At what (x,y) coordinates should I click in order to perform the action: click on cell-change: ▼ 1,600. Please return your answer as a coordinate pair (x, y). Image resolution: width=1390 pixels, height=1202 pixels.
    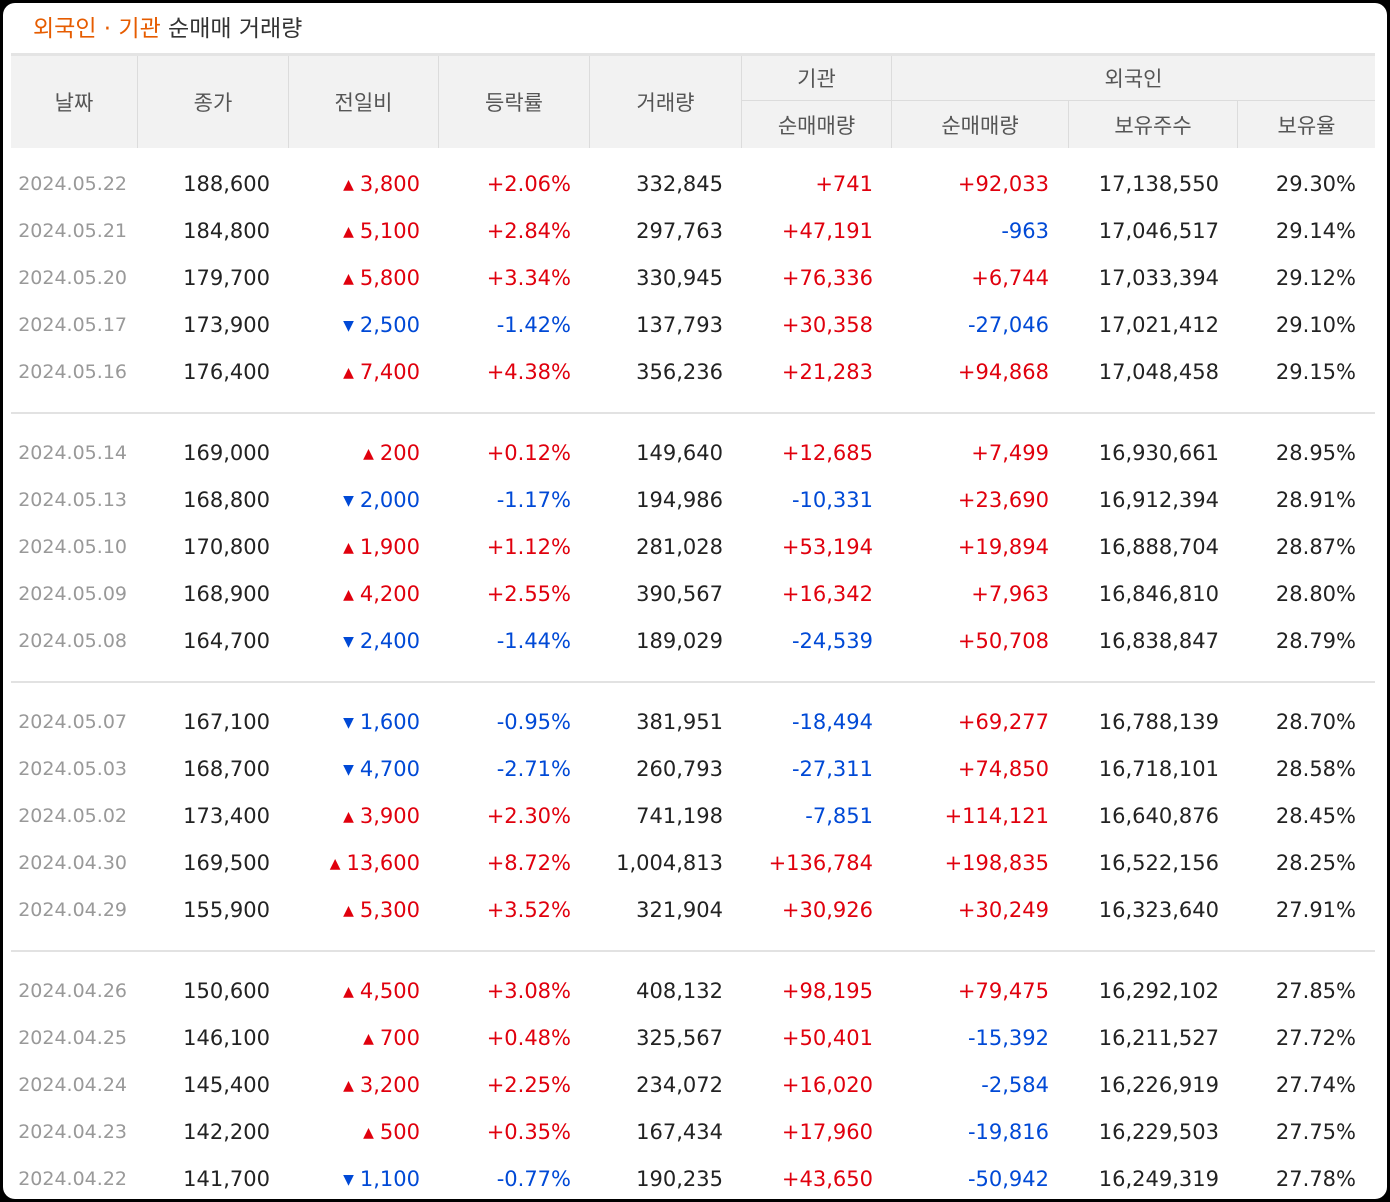
    Looking at the image, I should click on (354, 722).